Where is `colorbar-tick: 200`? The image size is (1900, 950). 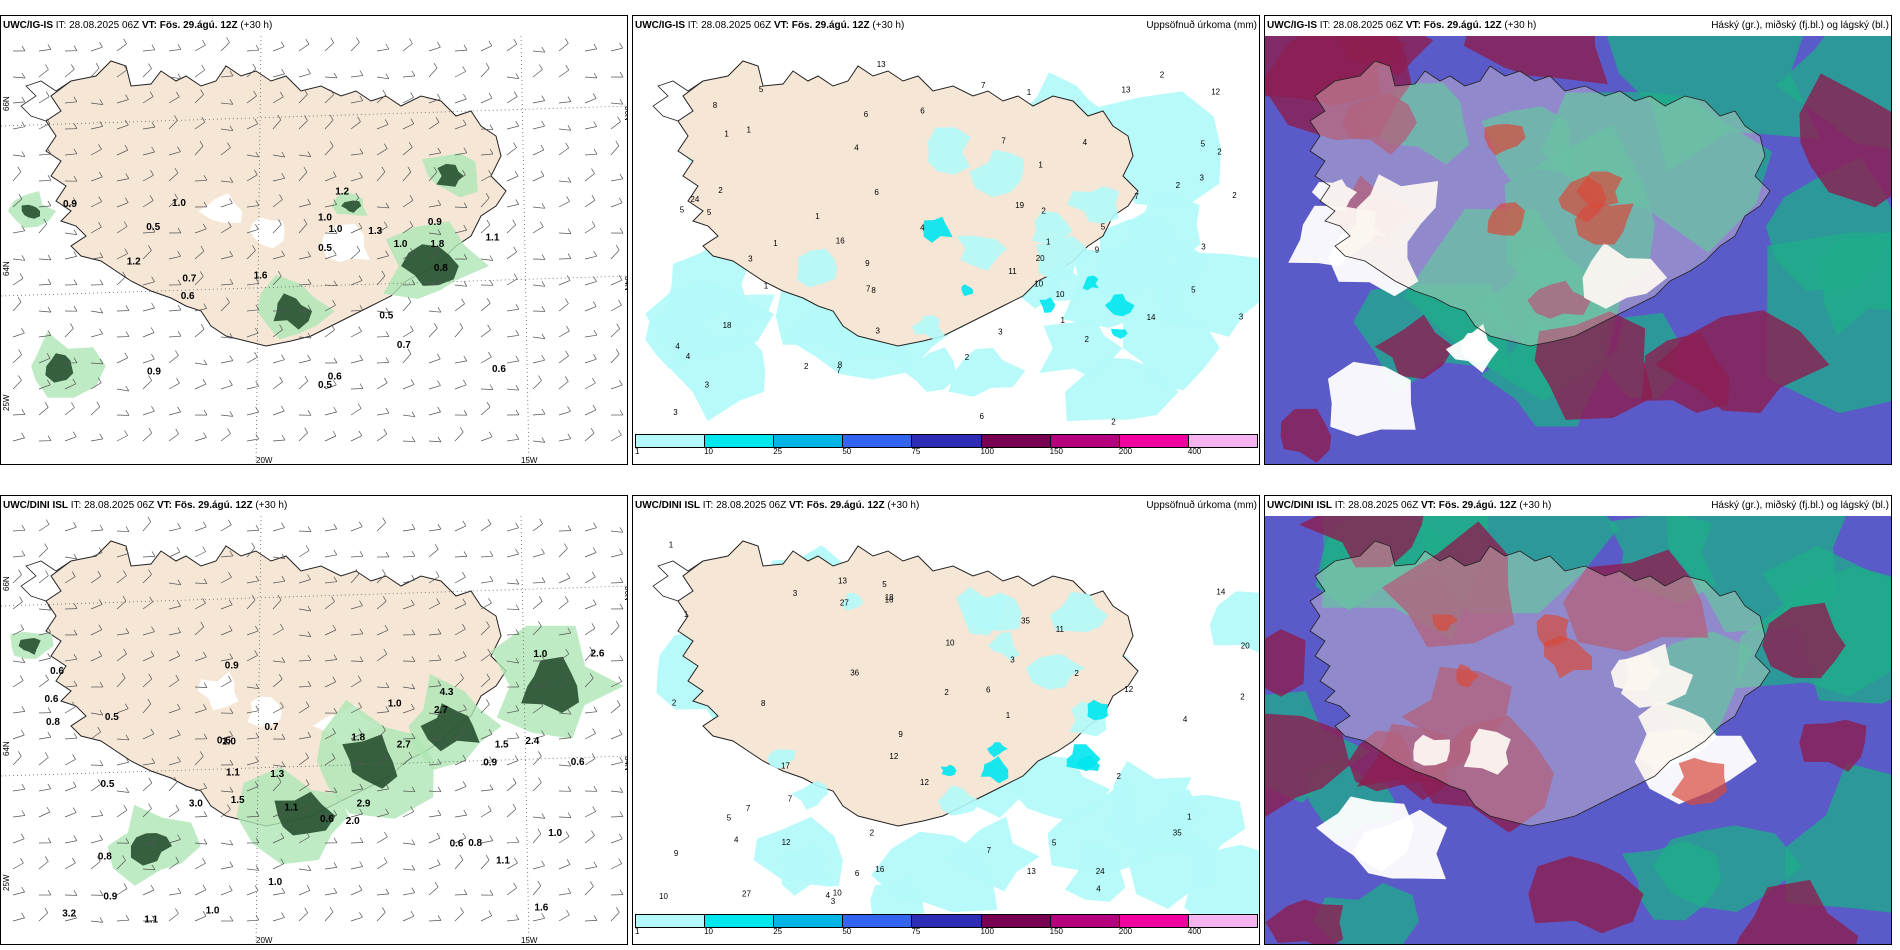 colorbar-tick: 200 is located at coordinates (1125, 931).